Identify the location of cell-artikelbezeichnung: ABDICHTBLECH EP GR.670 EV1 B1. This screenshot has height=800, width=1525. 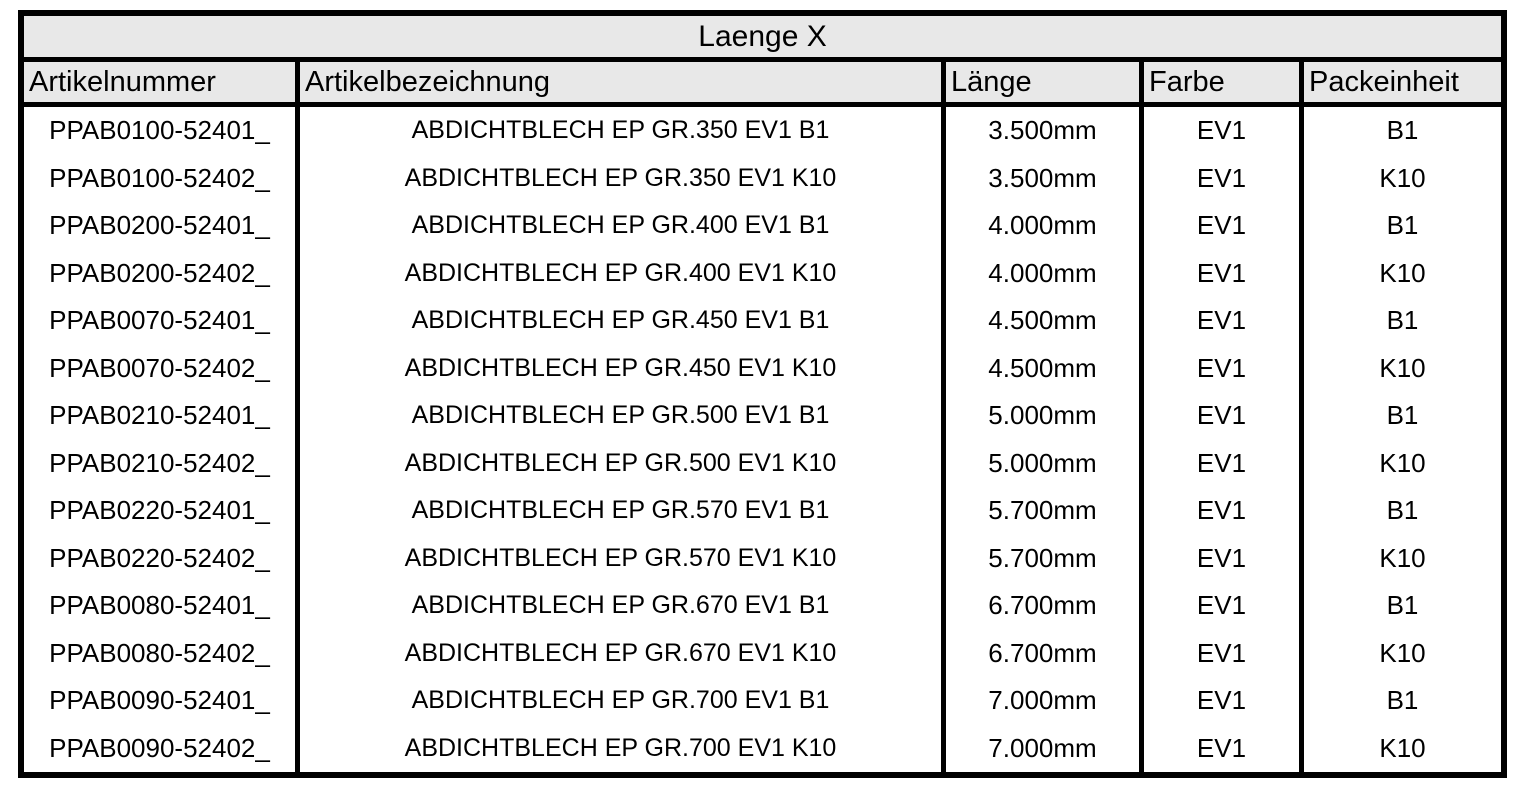
(623, 606).